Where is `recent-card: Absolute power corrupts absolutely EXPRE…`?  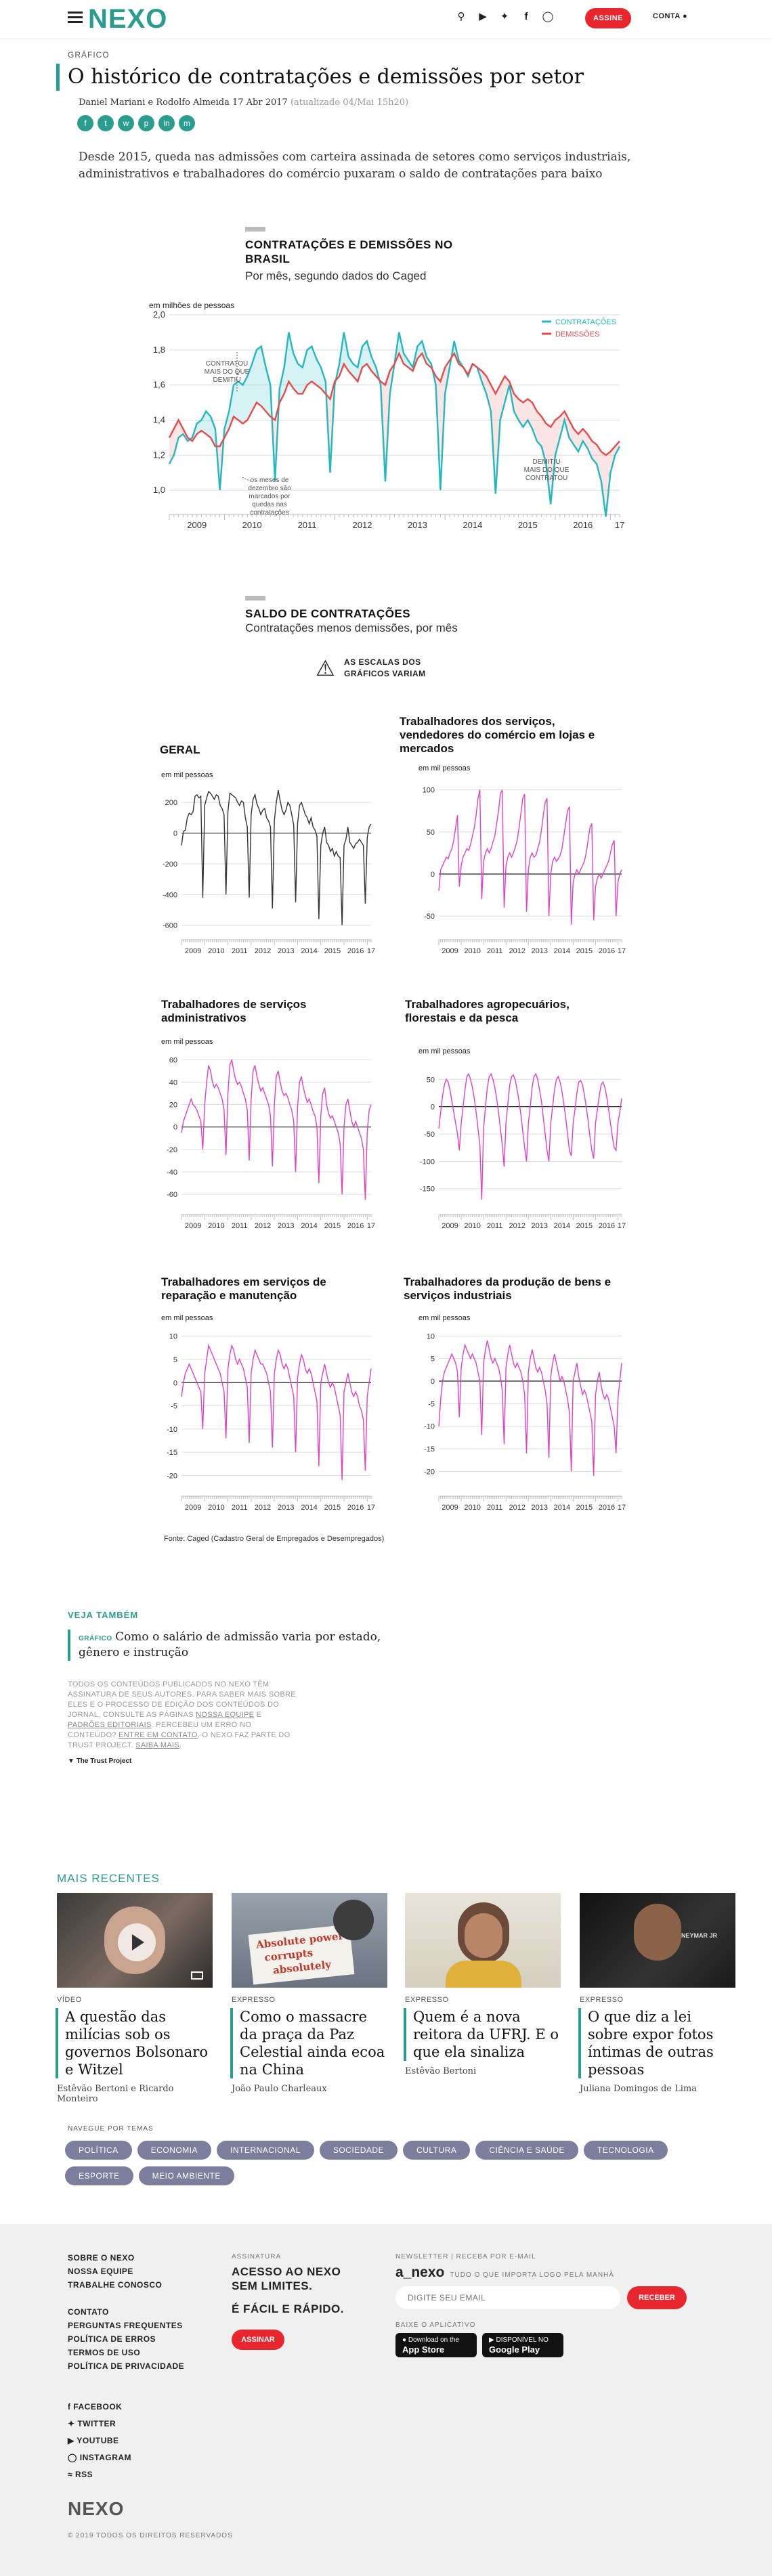 recent-card: Absolute power corrupts absolutely EXPRE… is located at coordinates (309, 1993).